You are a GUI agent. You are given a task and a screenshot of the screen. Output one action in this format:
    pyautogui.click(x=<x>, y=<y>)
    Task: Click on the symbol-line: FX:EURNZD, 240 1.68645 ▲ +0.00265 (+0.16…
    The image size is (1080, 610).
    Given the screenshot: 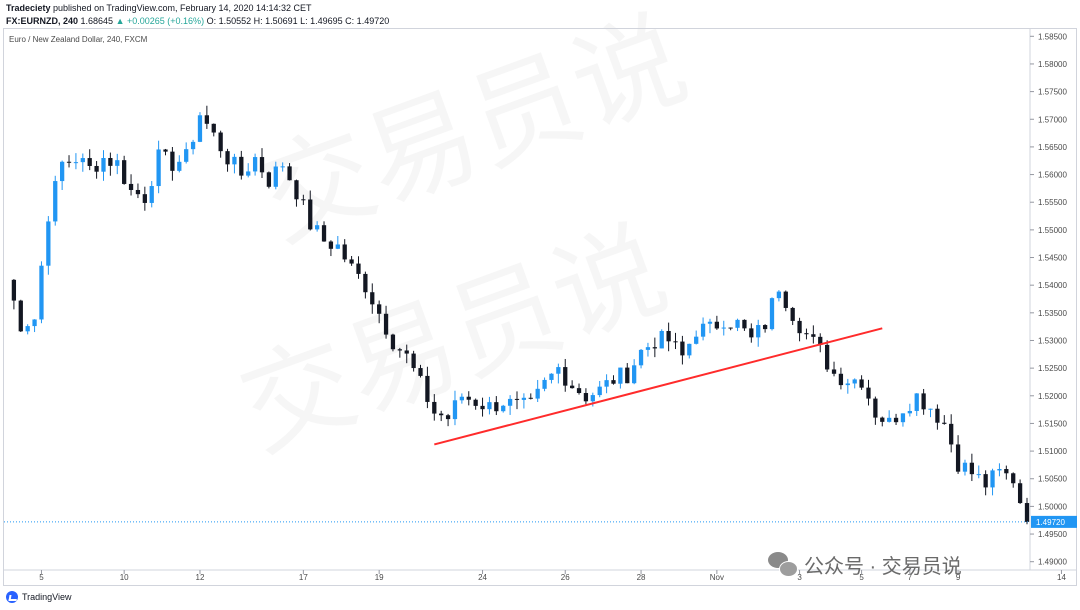 What is the action you would take?
    pyautogui.click(x=197, y=21)
    